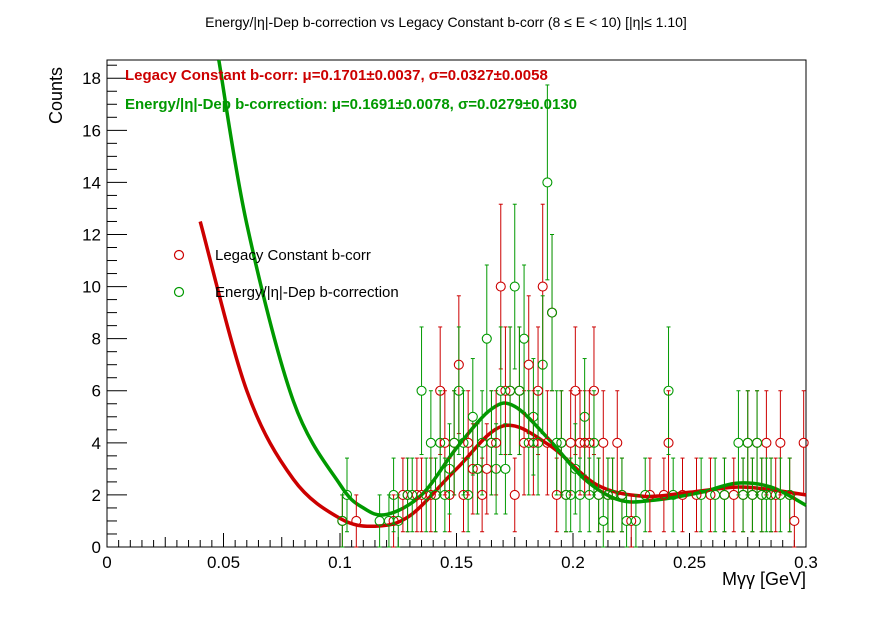  Describe the element at coordinates (104, 310) in the screenshot. I see `y-axis-ticks: 0 2 4 6 8 10 12 14 16 18` at that location.